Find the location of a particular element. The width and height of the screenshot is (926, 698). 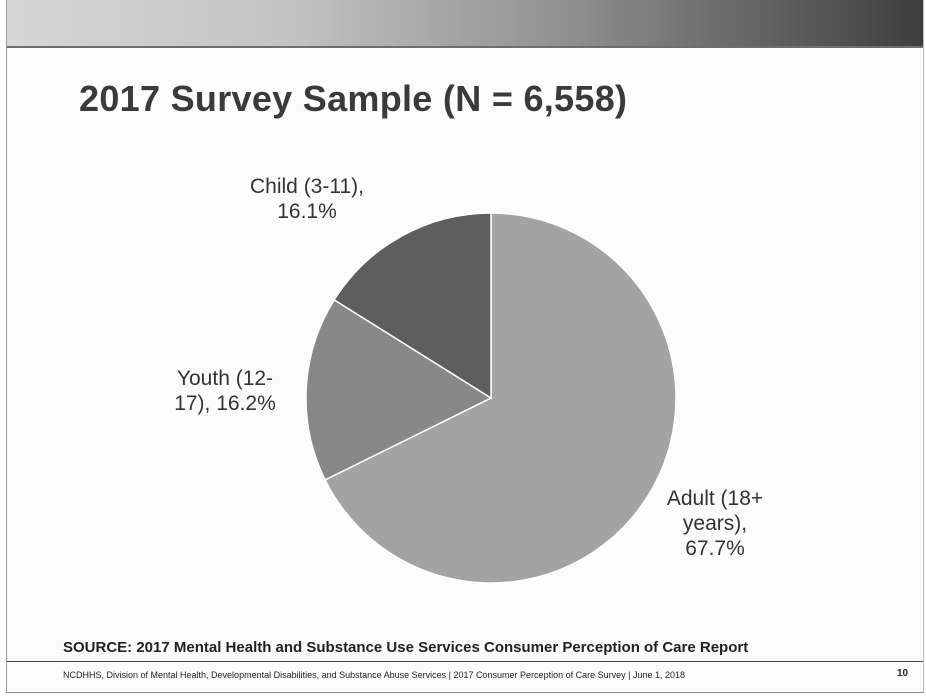

header-band is located at coordinates (465, 23).